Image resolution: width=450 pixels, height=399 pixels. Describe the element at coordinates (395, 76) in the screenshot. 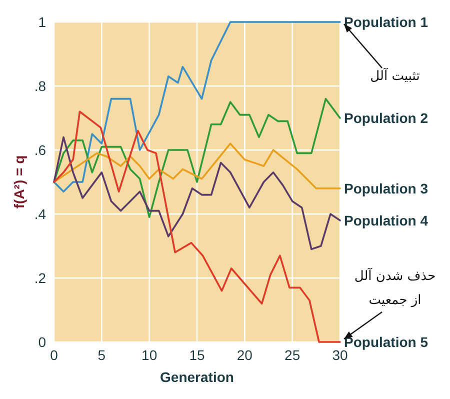

I see `annotation: تثبیت آلل` at that location.